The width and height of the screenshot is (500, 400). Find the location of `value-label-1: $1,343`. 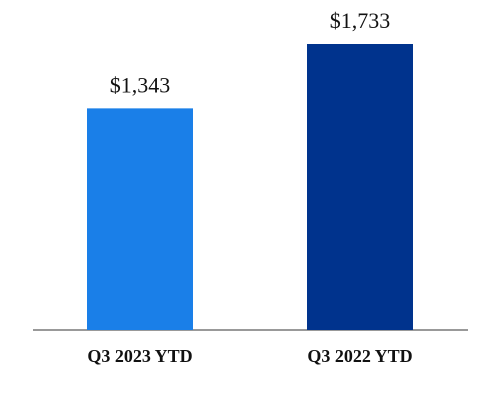

value-label-1: $1,343 is located at coordinates (140, 84).